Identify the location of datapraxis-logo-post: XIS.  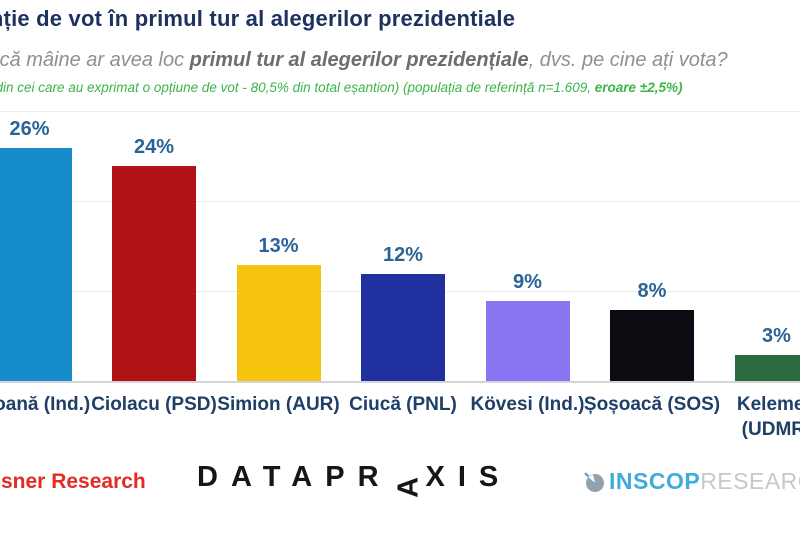
(468, 477).